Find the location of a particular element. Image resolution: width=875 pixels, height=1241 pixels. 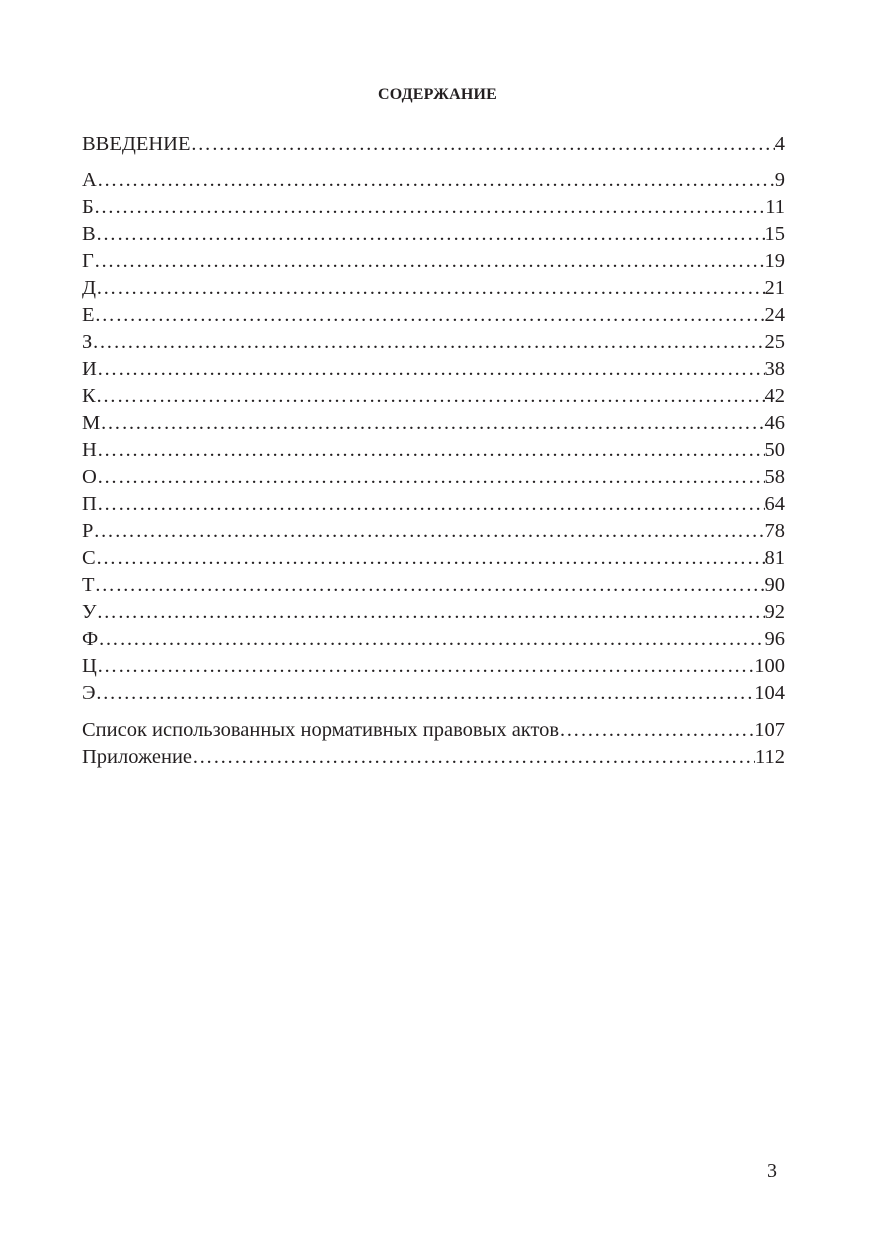

toc-entry-page: 50 is located at coordinates (775, 450).